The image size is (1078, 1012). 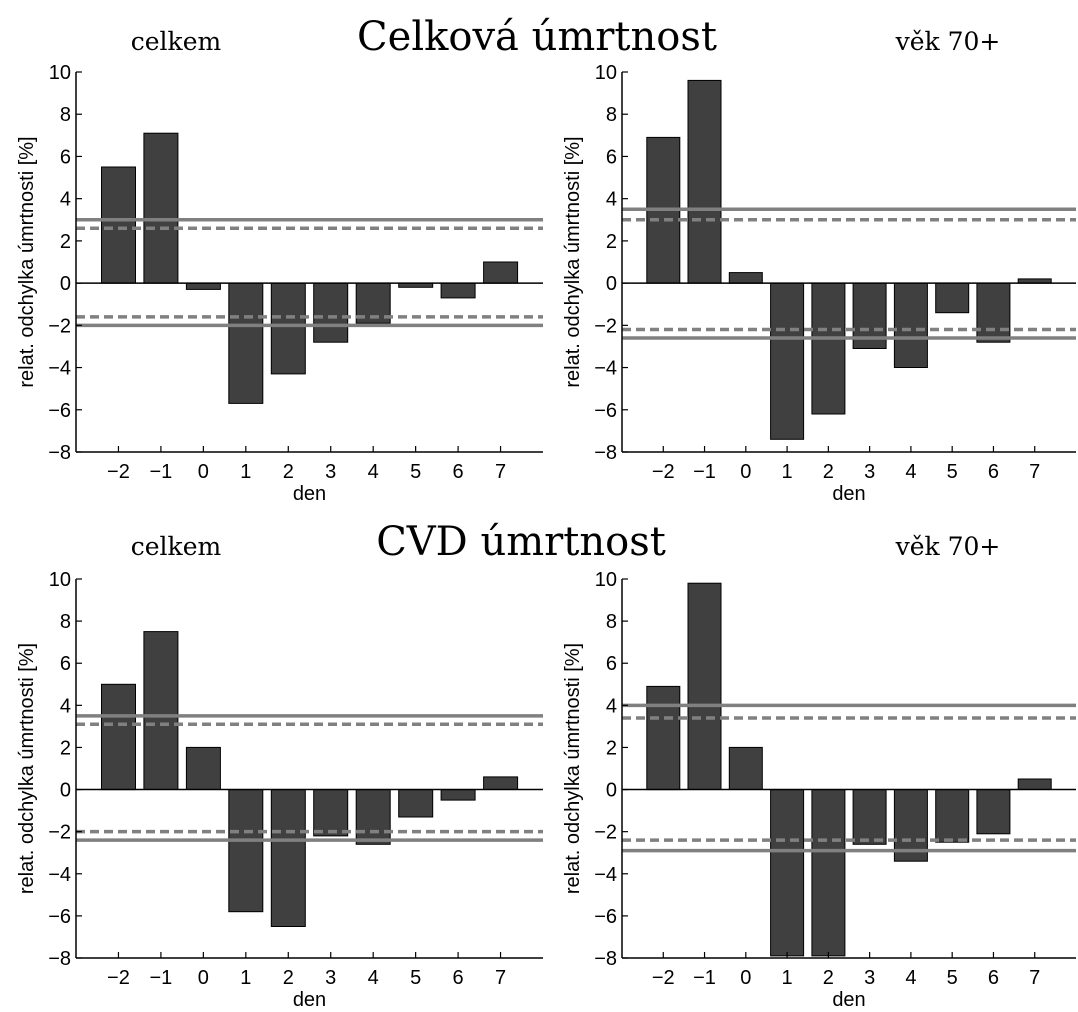 I want to click on section-title-total: Celková úmrtnost, so click(x=537, y=37).